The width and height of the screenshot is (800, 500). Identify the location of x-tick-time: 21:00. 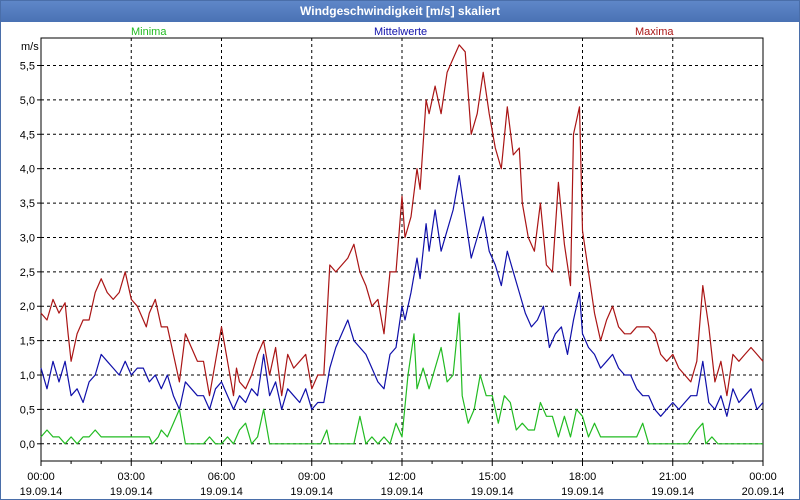
(673, 477).